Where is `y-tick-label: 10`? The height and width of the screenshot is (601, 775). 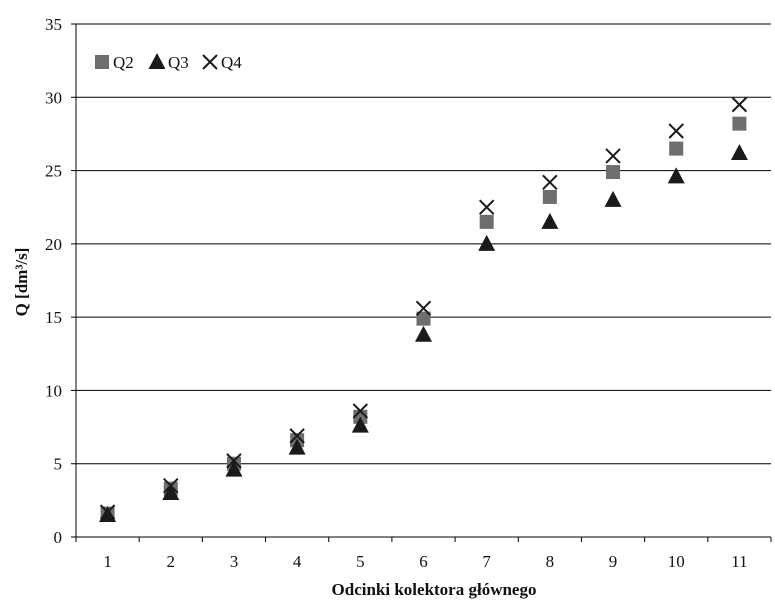
y-tick-label: 10 is located at coordinates (53, 390).